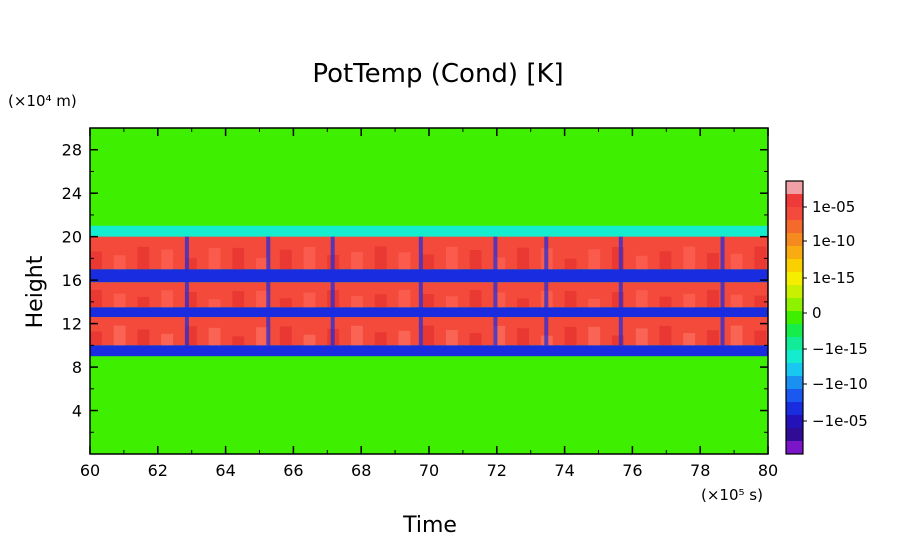  I want to click on colorbar-label: 0, so click(817, 313).